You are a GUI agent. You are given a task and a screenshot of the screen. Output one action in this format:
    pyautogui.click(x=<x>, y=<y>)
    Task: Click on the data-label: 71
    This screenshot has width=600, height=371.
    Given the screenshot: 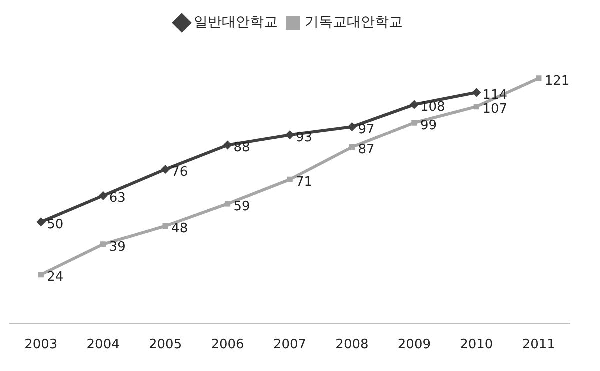 What is the action you would take?
    pyautogui.click(x=304, y=182)
    